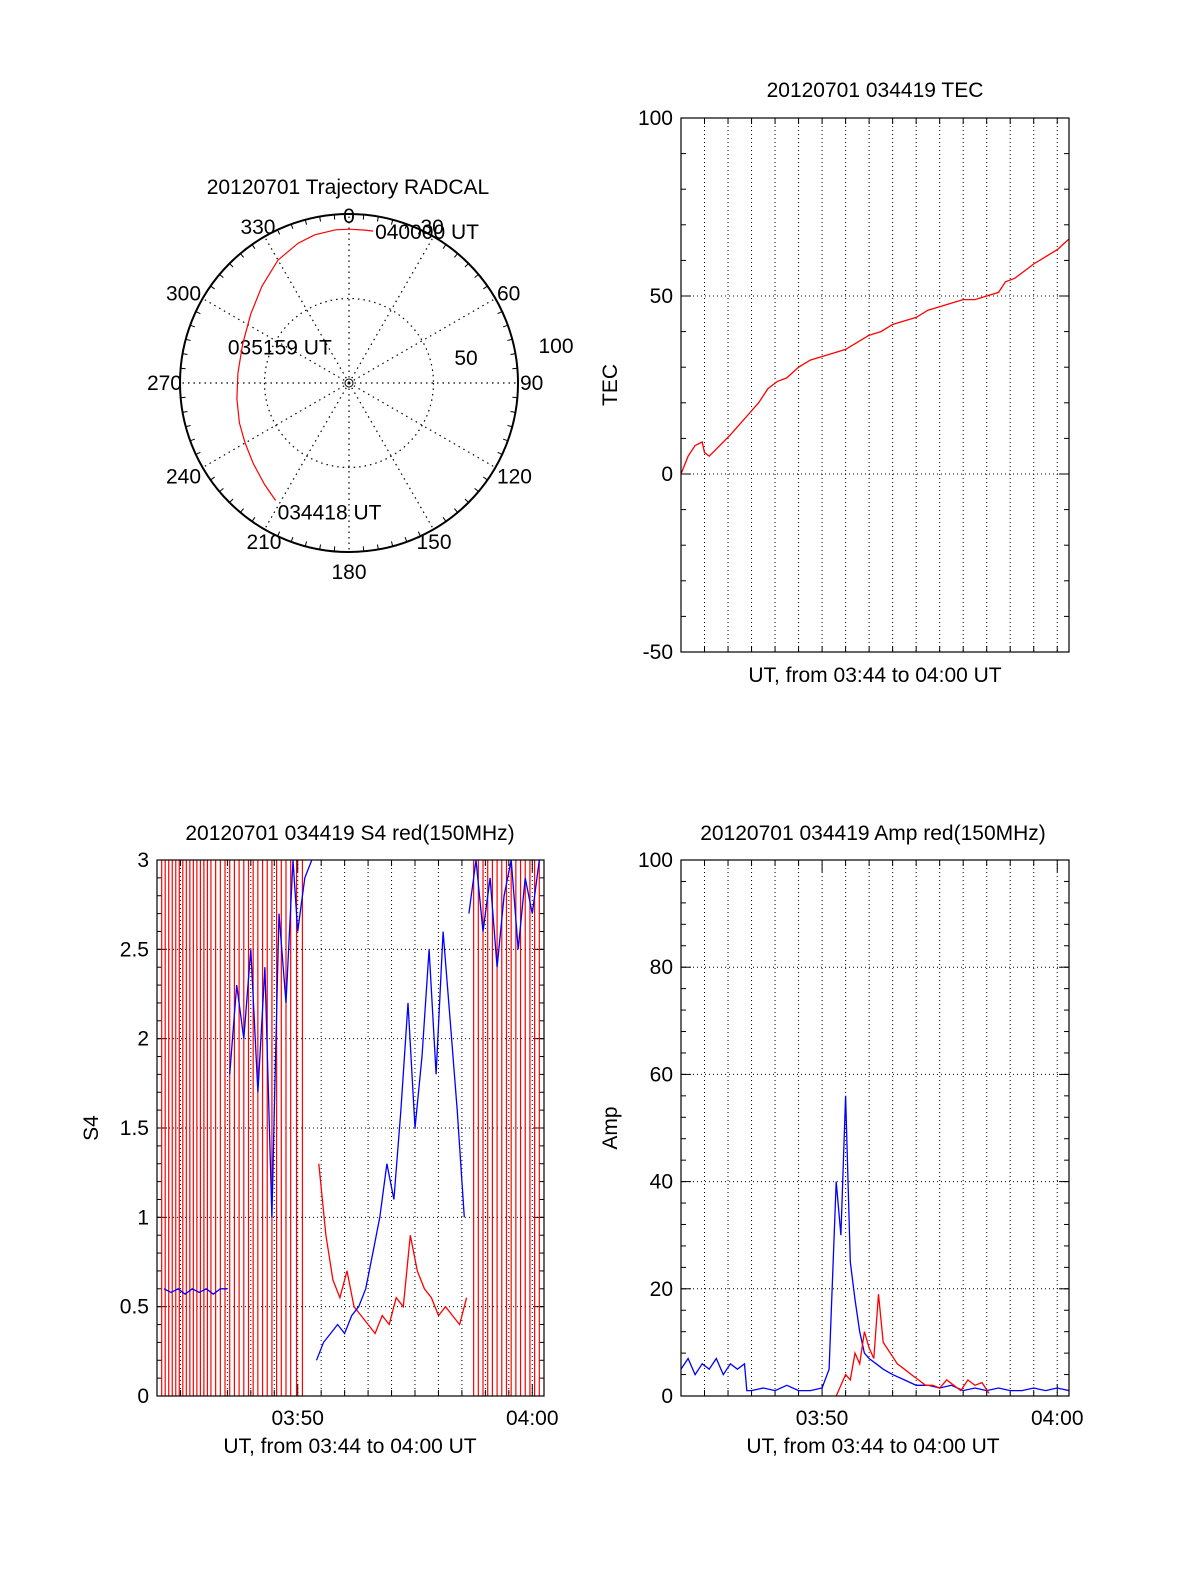 The image size is (1200, 1575). What do you see at coordinates (658, 652) in the screenshot?
I see `tec-ytick-label: -50` at bounding box center [658, 652].